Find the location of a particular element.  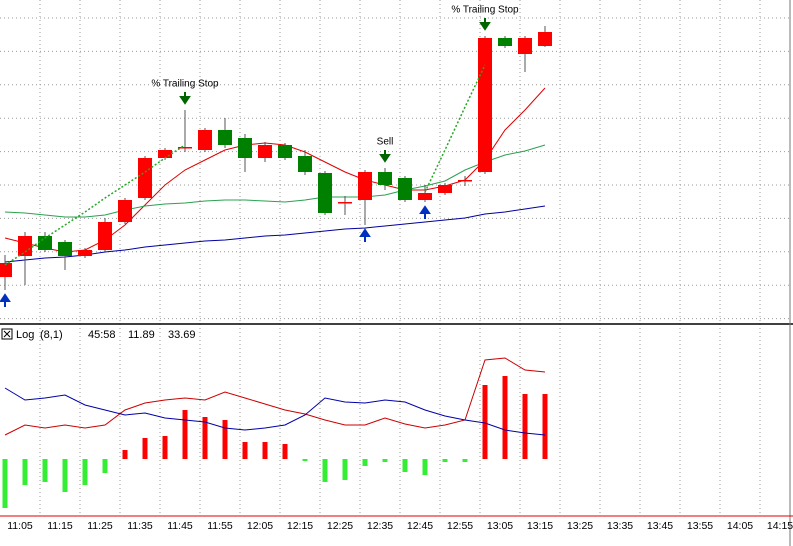

x-tick-label: 12:05 is located at coordinates (260, 526).